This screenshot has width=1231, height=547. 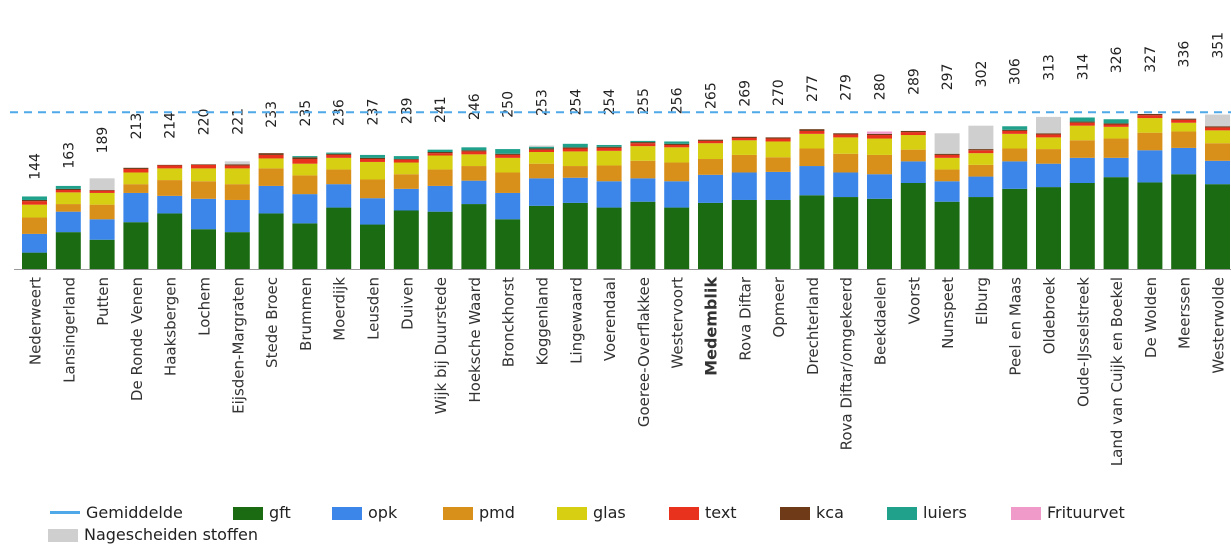 I want to click on total-label: 163, so click(x=69, y=155).